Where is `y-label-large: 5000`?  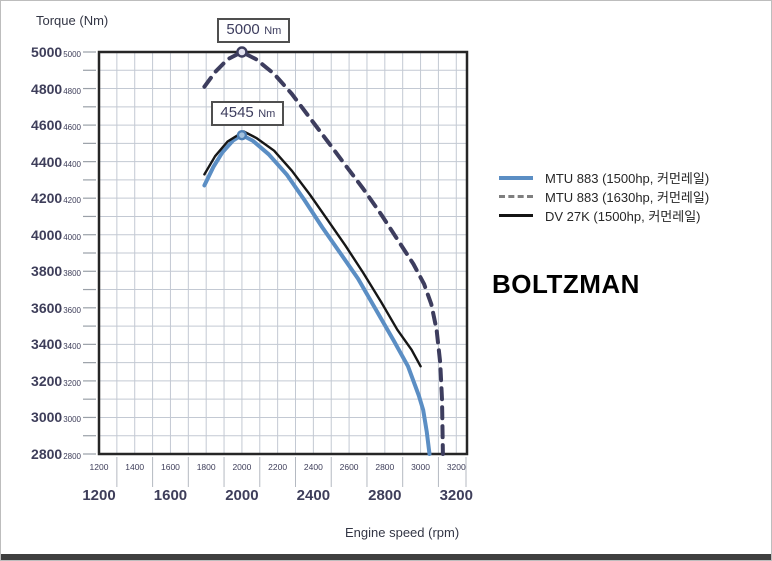
y-label-large: 5000 is located at coordinates (47, 52).